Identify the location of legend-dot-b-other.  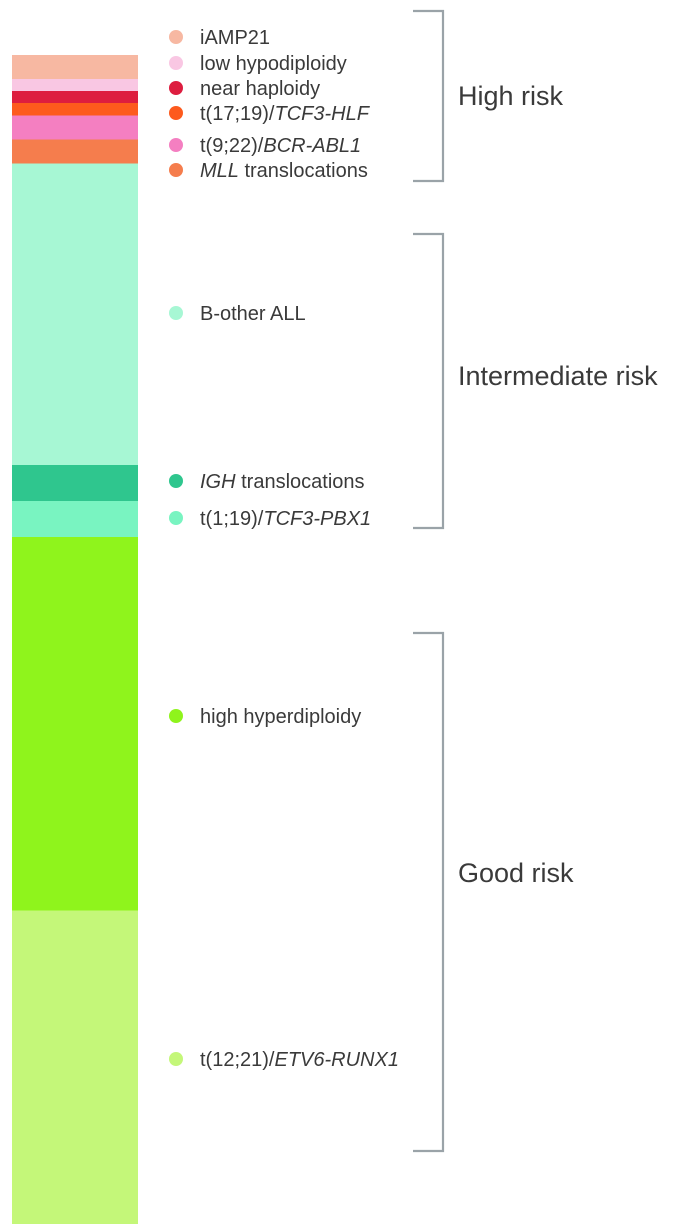
(176, 313).